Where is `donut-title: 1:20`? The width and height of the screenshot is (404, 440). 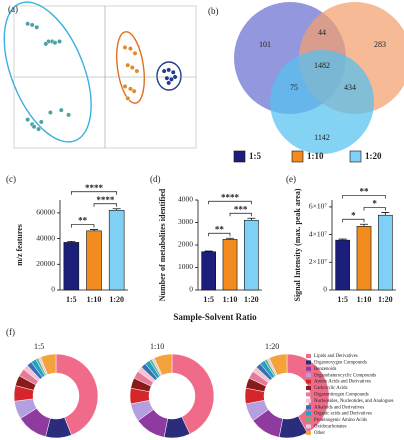 donut-title: 1:20 is located at coordinates (272, 346).